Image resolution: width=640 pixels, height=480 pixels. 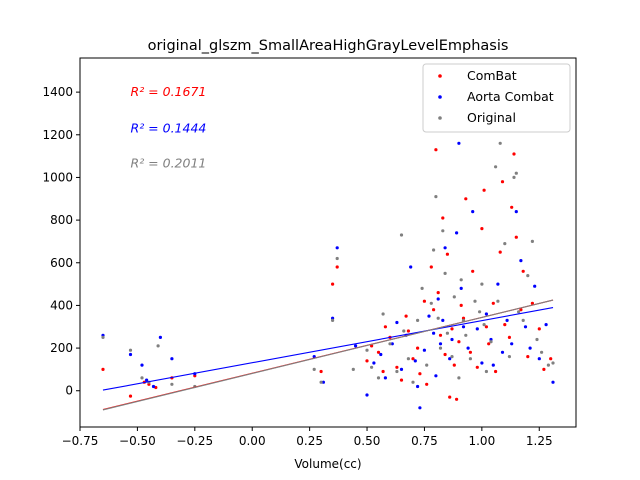 What do you see at coordinates (309, 441) in the screenshot?
I see `x-tick-label: 0.25` at bounding box center [309, 441].